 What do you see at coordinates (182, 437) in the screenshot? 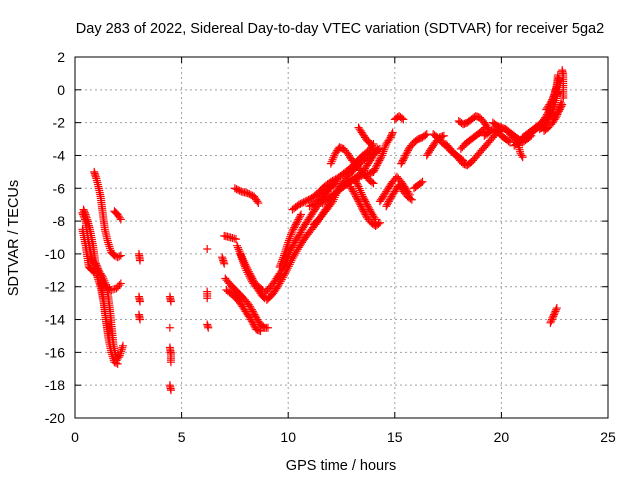
I see `x-tick-label: 5` at bounding box center [182, 437].